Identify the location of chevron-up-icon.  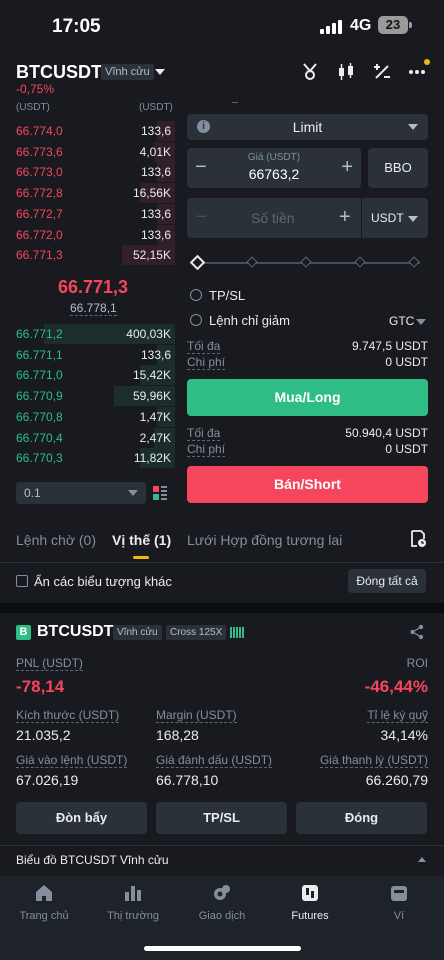
(422, 859).